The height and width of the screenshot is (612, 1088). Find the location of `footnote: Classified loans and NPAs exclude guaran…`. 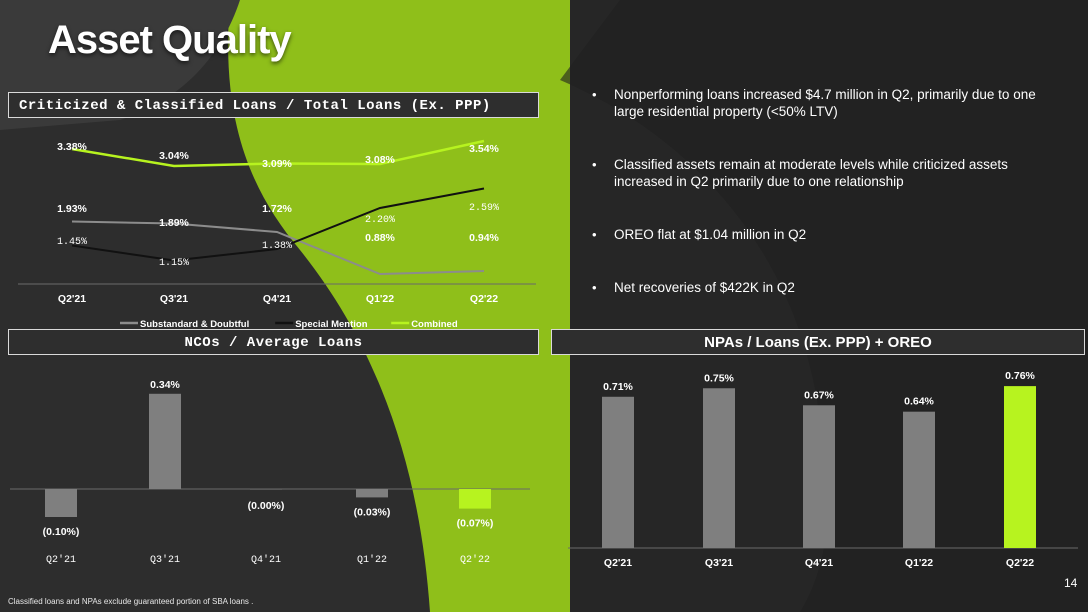

footnote: Classified loans and NPAs exclude guaran… is located at coordinates (131, 601).